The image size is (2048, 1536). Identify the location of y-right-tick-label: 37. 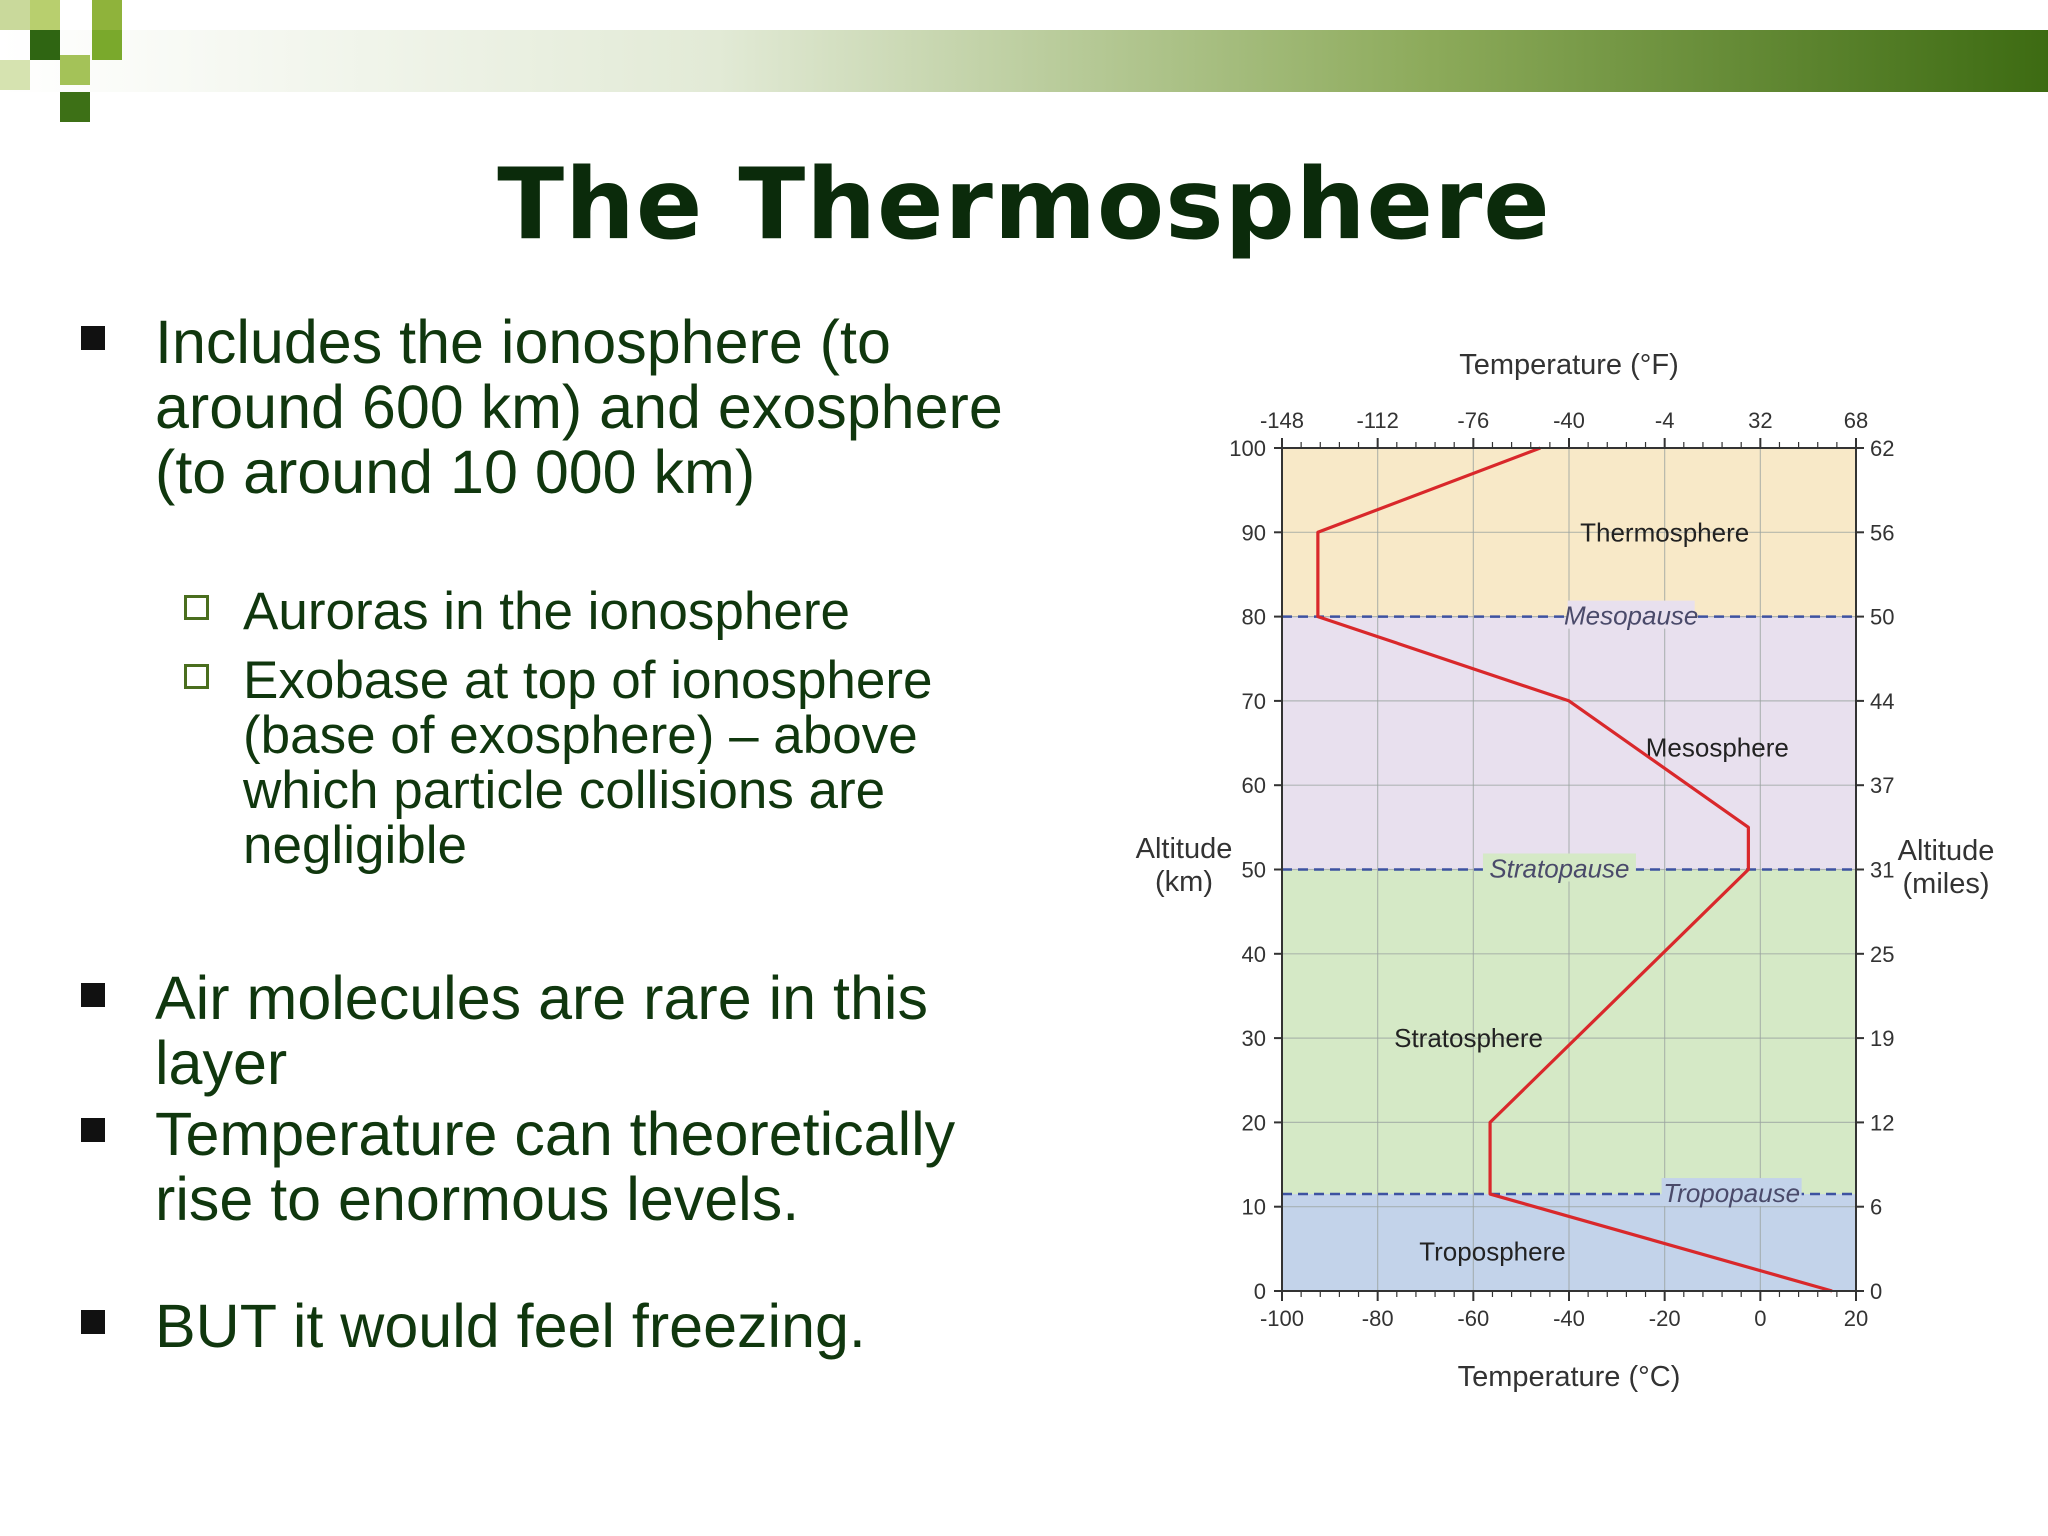
(1882, 785).